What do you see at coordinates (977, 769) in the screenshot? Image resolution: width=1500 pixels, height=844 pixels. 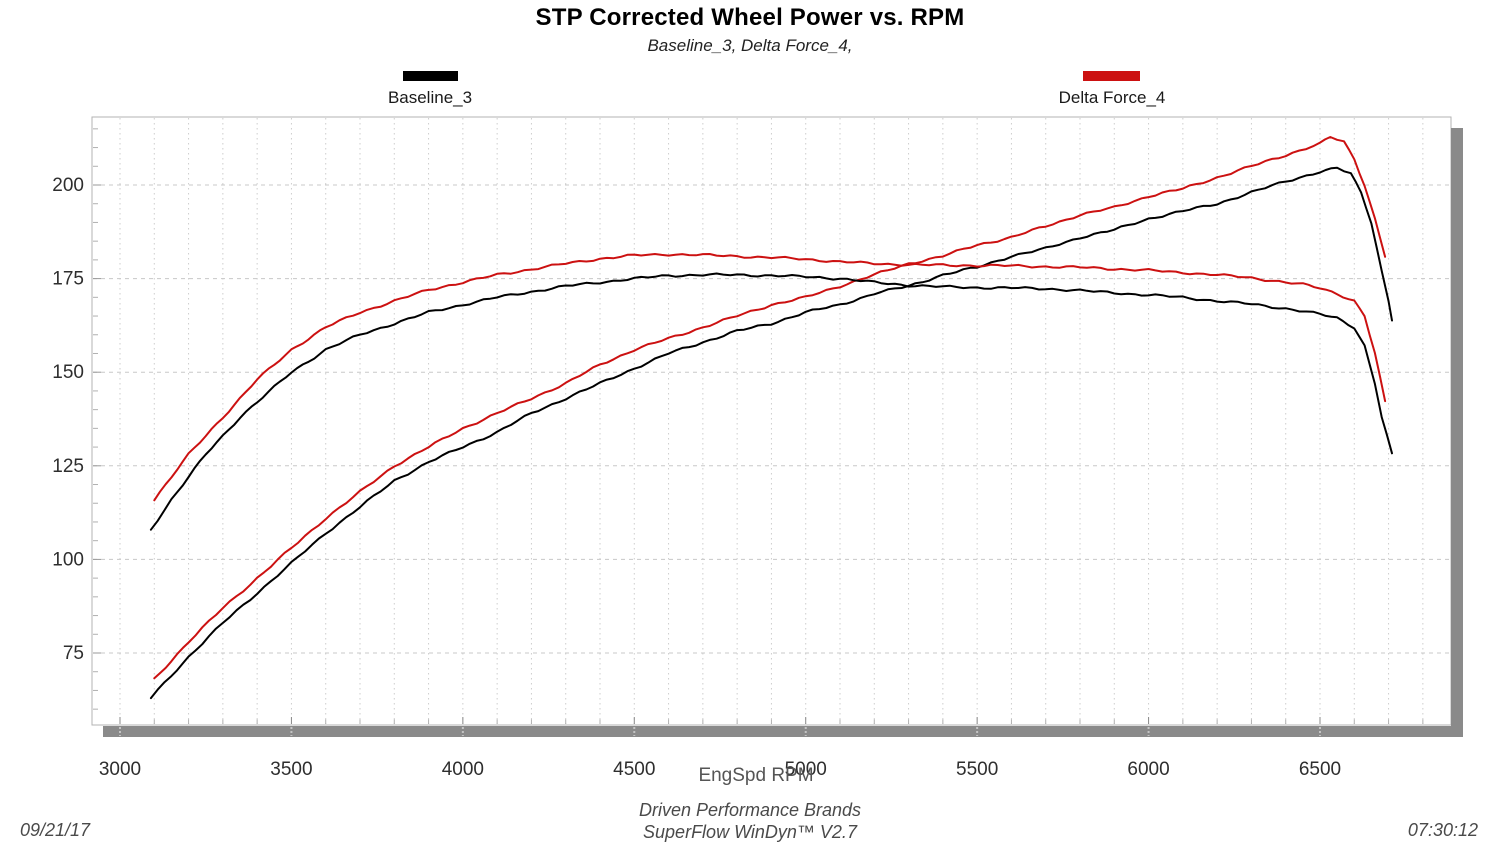 I see `svg-text: 5500` at bounding box center [977, 769].